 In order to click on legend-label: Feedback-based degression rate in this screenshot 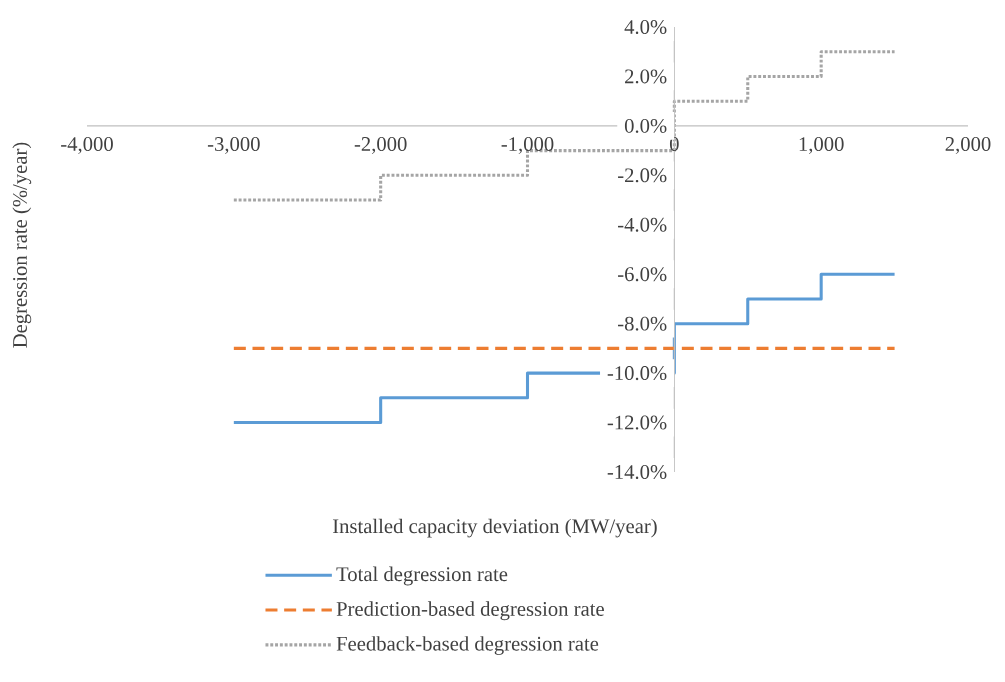, I will do `click(467, 645)`.